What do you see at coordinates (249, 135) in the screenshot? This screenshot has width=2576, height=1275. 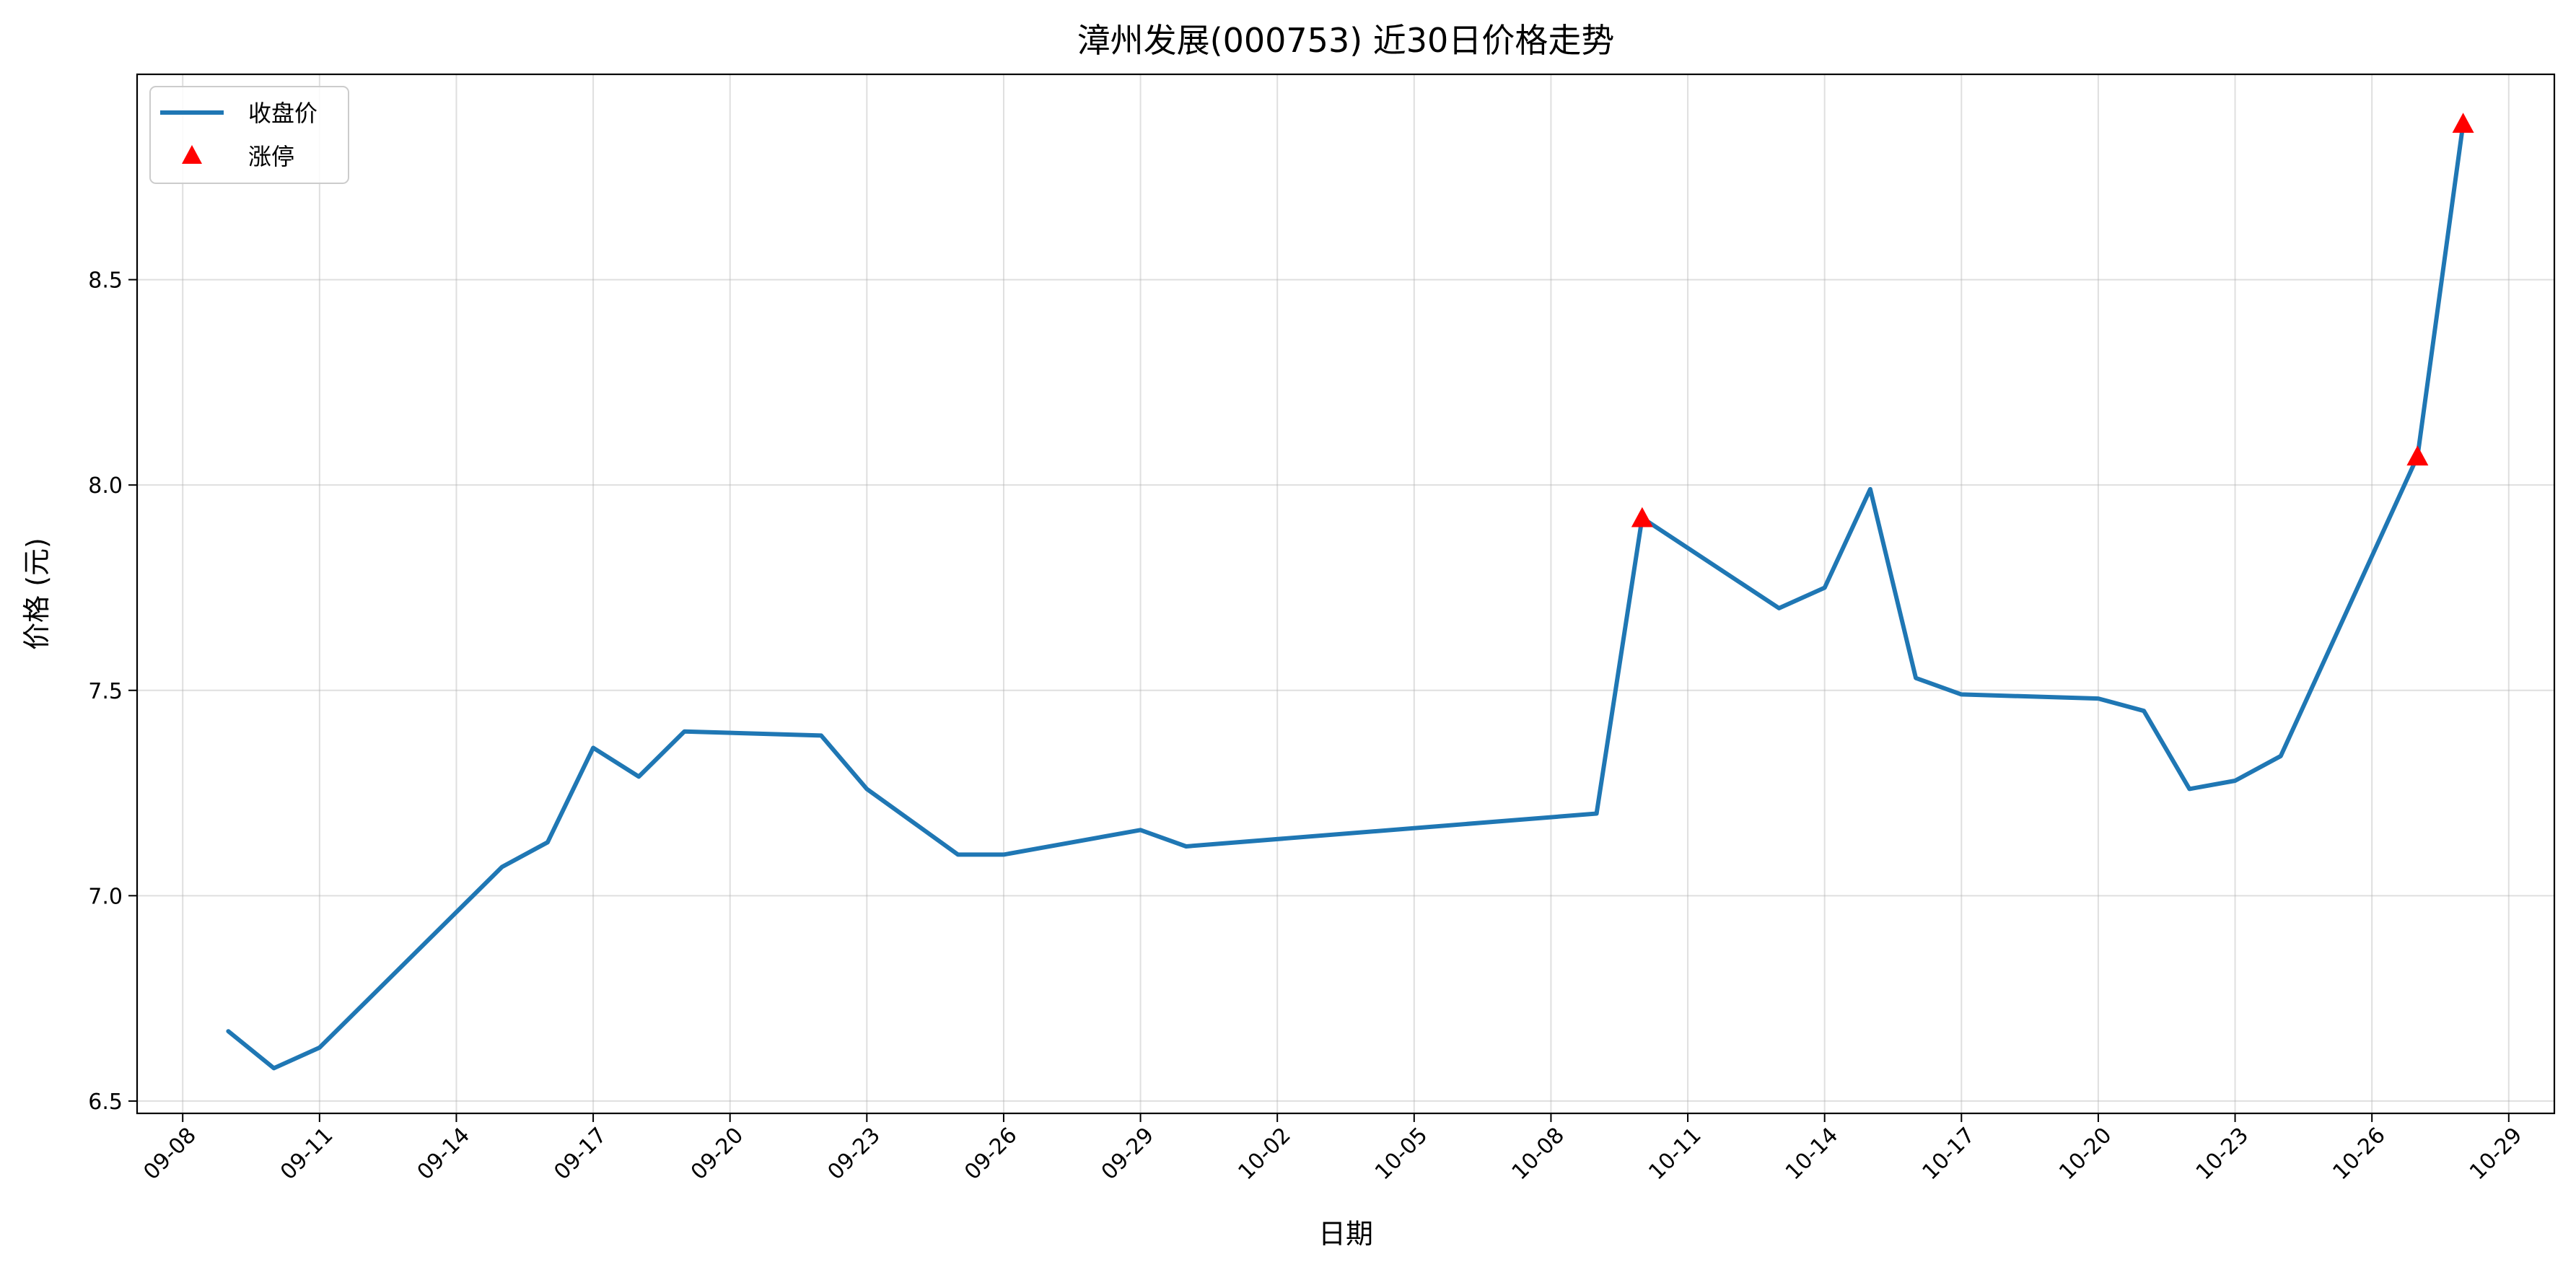 I see `legend: 收盘价 涨停` at bounding box center [249, 135].